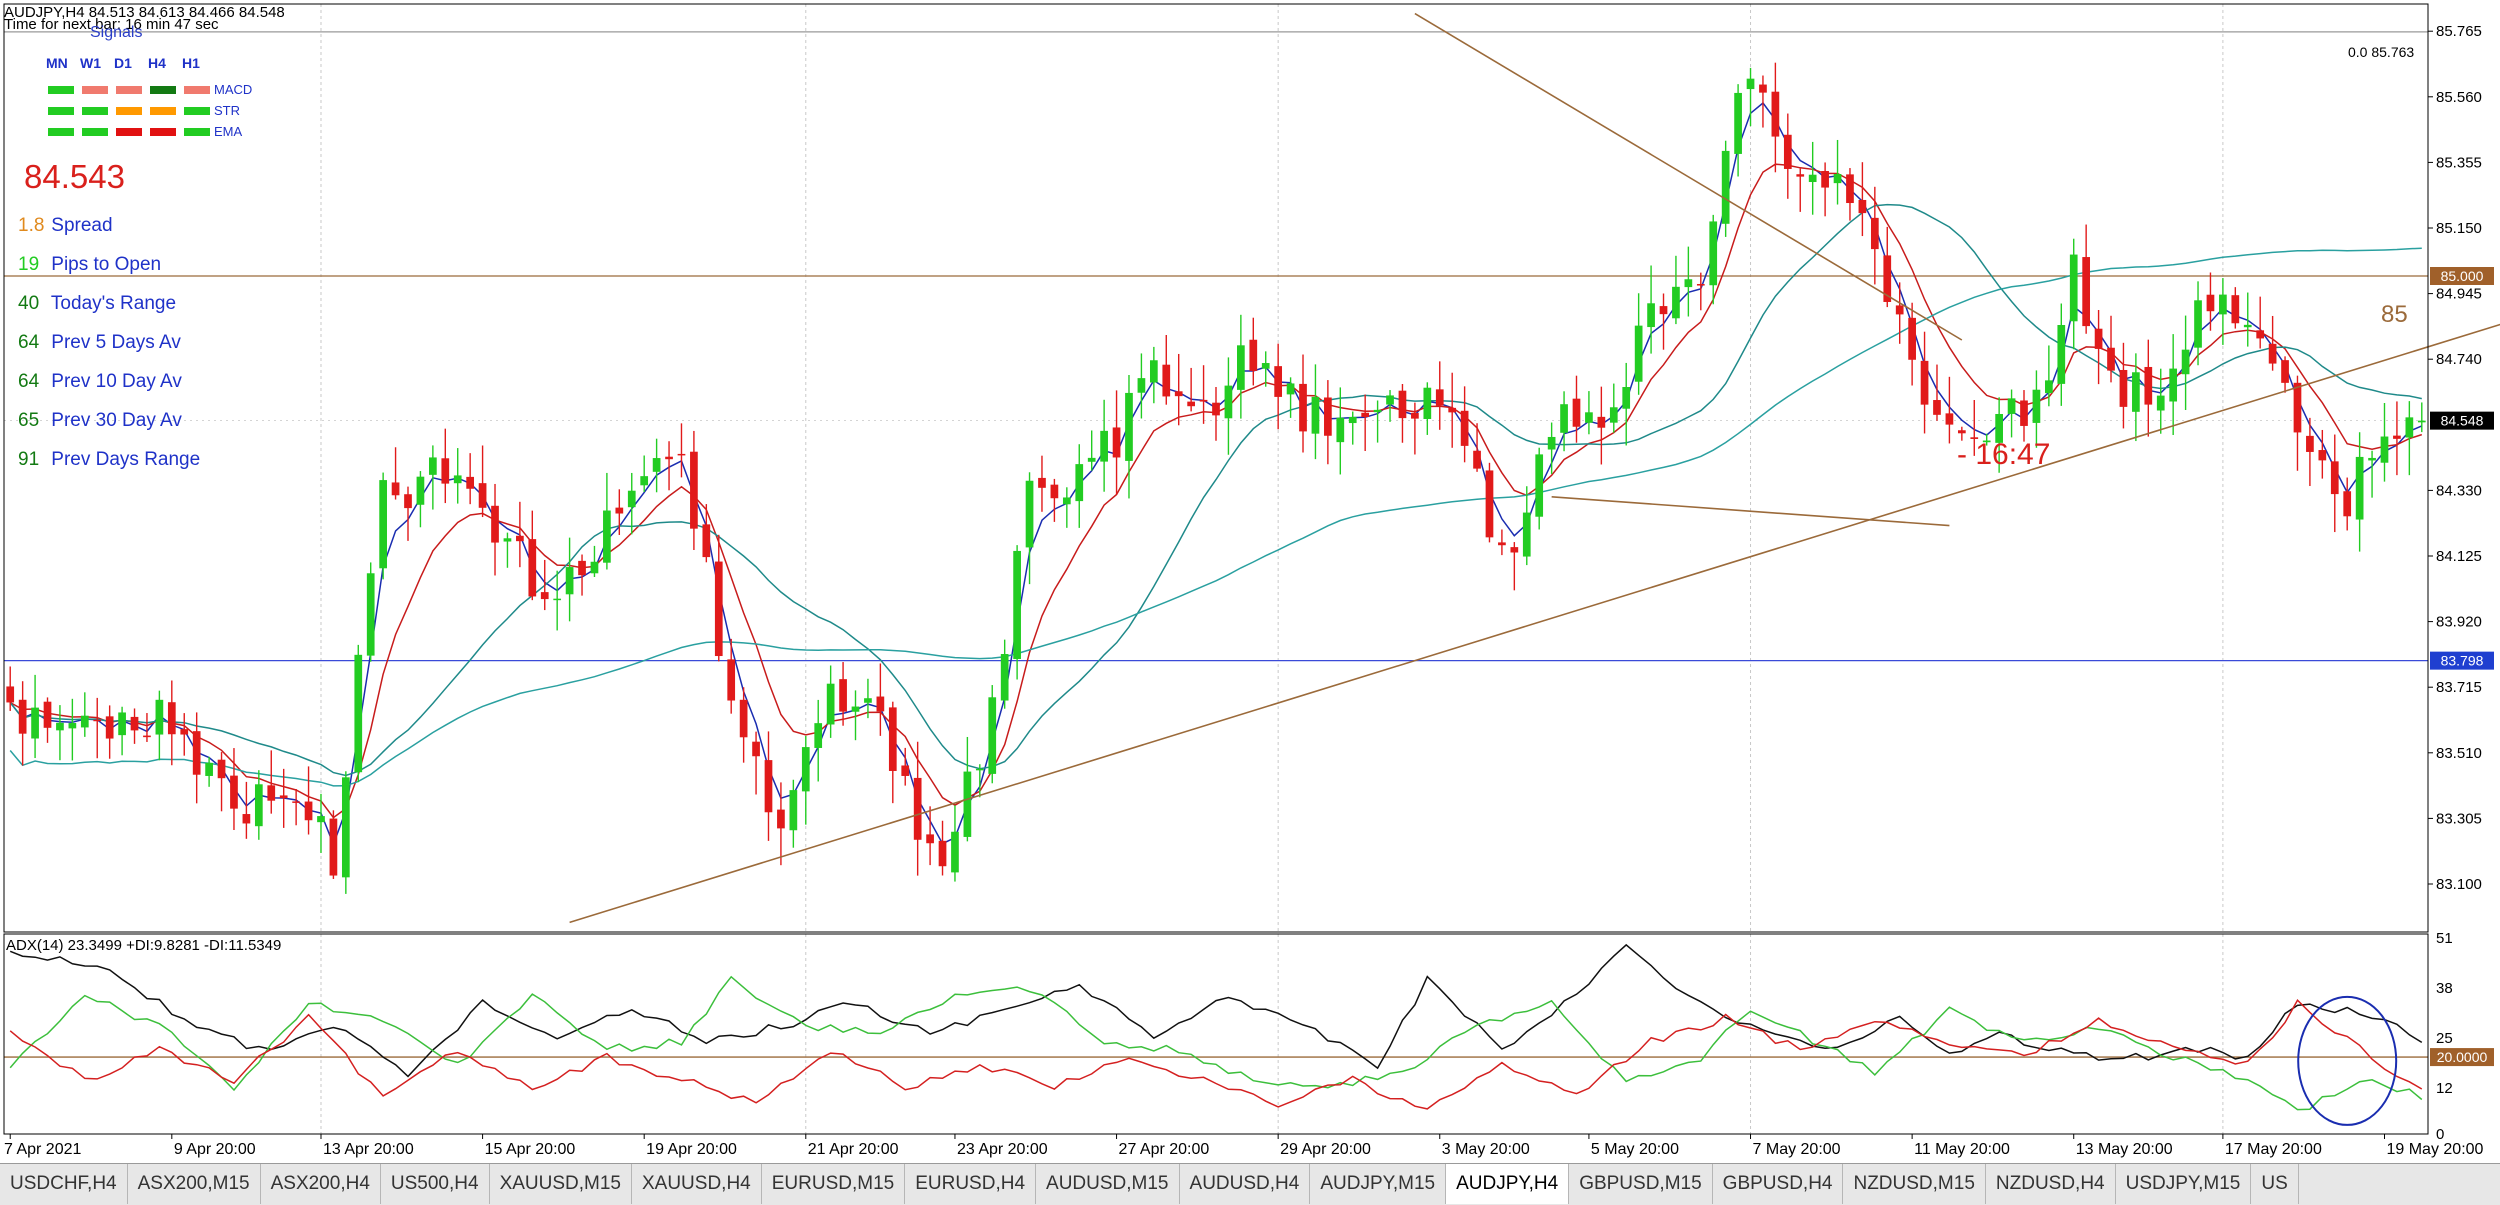 This screenshot has height=1205, width=2500. Describe the element at coordinates (194, 1184) in the screenshot. I see `symbol-tab: ASX200,M15` at that location.